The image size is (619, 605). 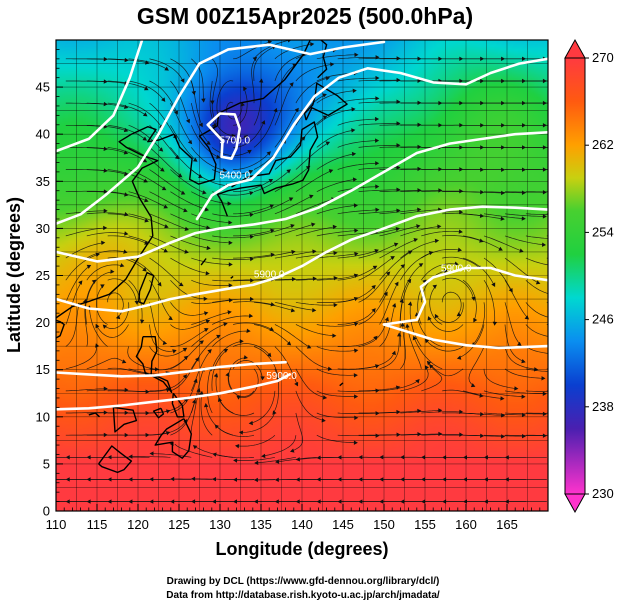 What do you see at coordinates (97, 524) in the screenshot?
I see `x-tick-label: 115` at bounding box center [97, 524].